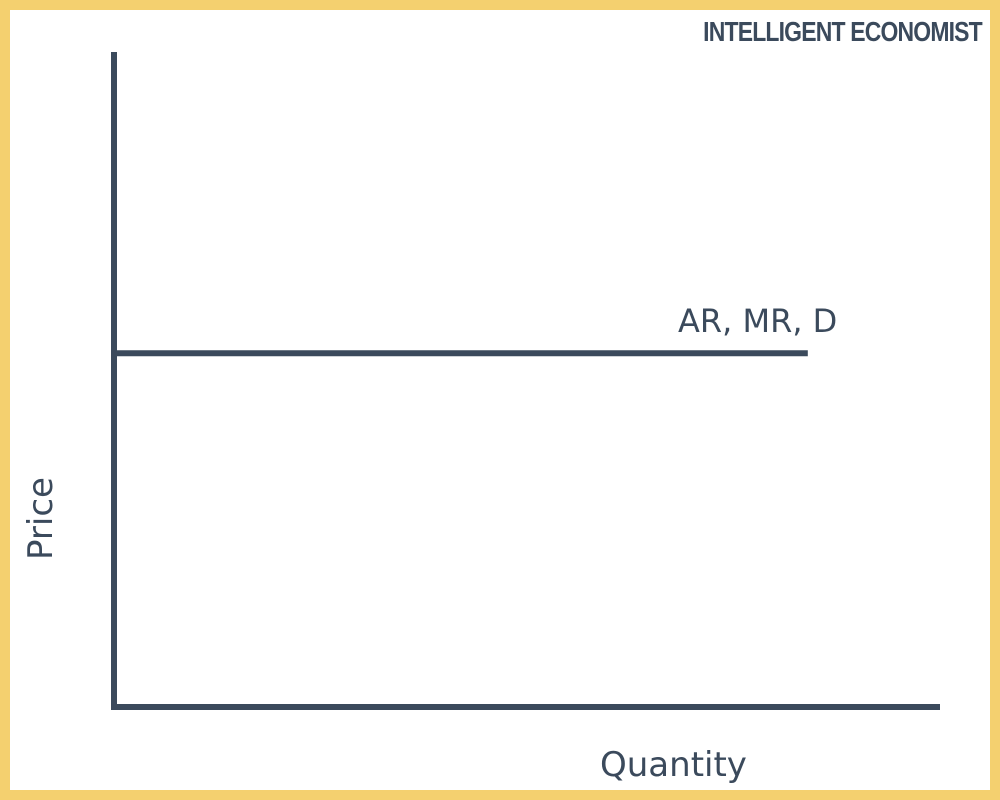 Image resolution: width=1000 pixels, height=800 pixels. Describe the element at coordinates (843, 31) in the screenshot. I see `brand-logo: INTELLIGENT ECONOMIST` at that location.